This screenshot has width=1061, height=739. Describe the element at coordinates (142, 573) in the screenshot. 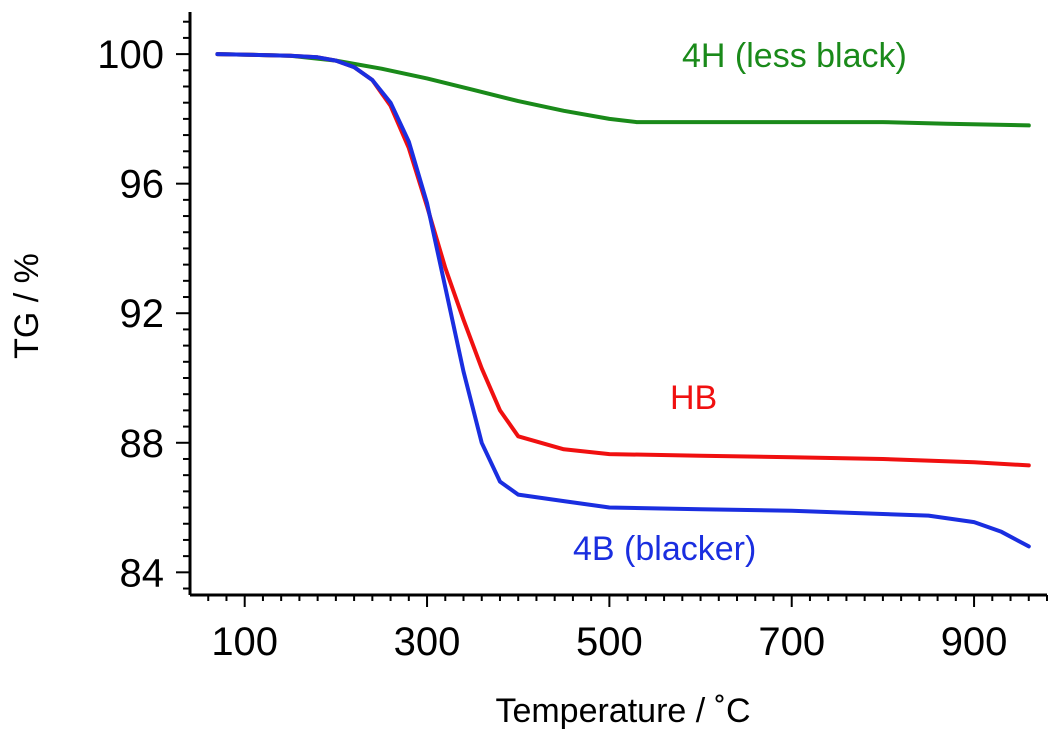

I see `y-tick-label: 84` at that location.